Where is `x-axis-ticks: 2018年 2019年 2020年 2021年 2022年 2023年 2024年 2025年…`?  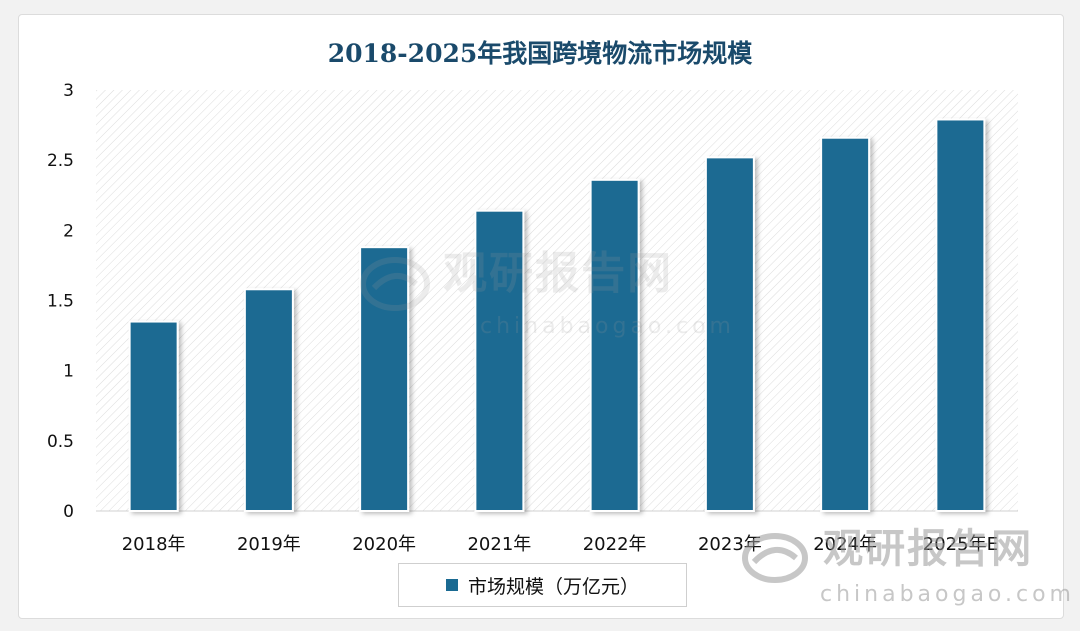 x-axis-ticks: 2018年 2019年 2020年 2021年 2022年 2023年 2024年 2025年… is located at coordinates (560, 544).